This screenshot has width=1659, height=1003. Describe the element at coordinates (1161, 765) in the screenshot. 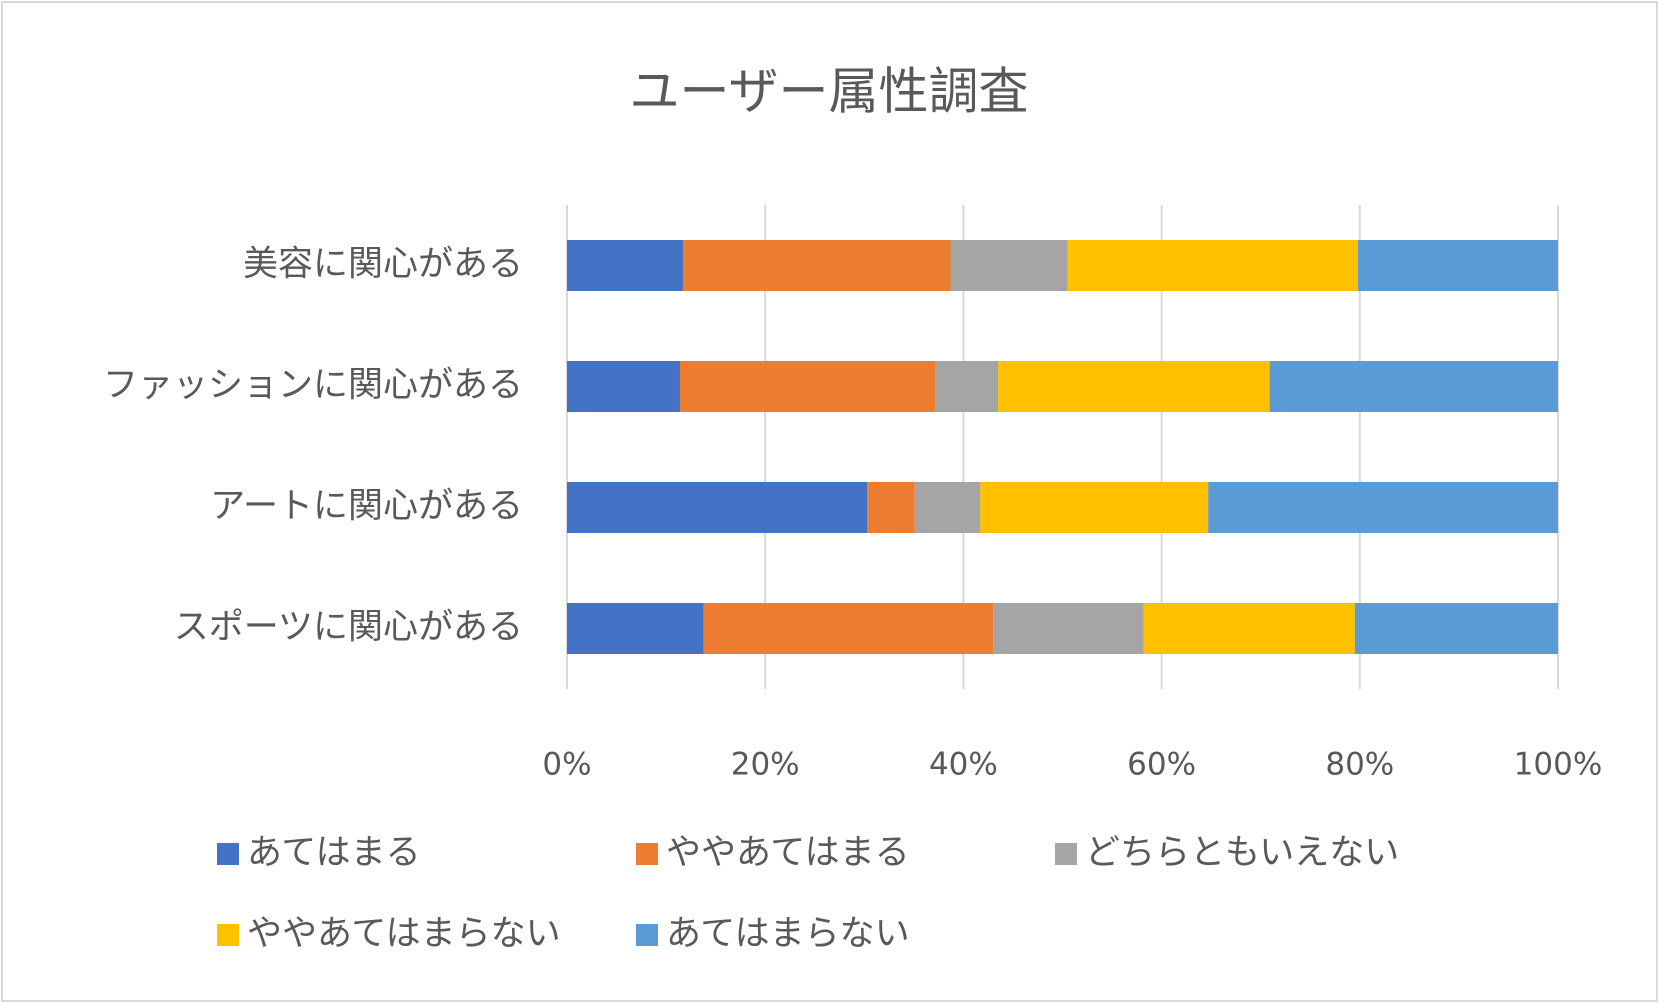

I see `x-tick-label: 60%` at that location.